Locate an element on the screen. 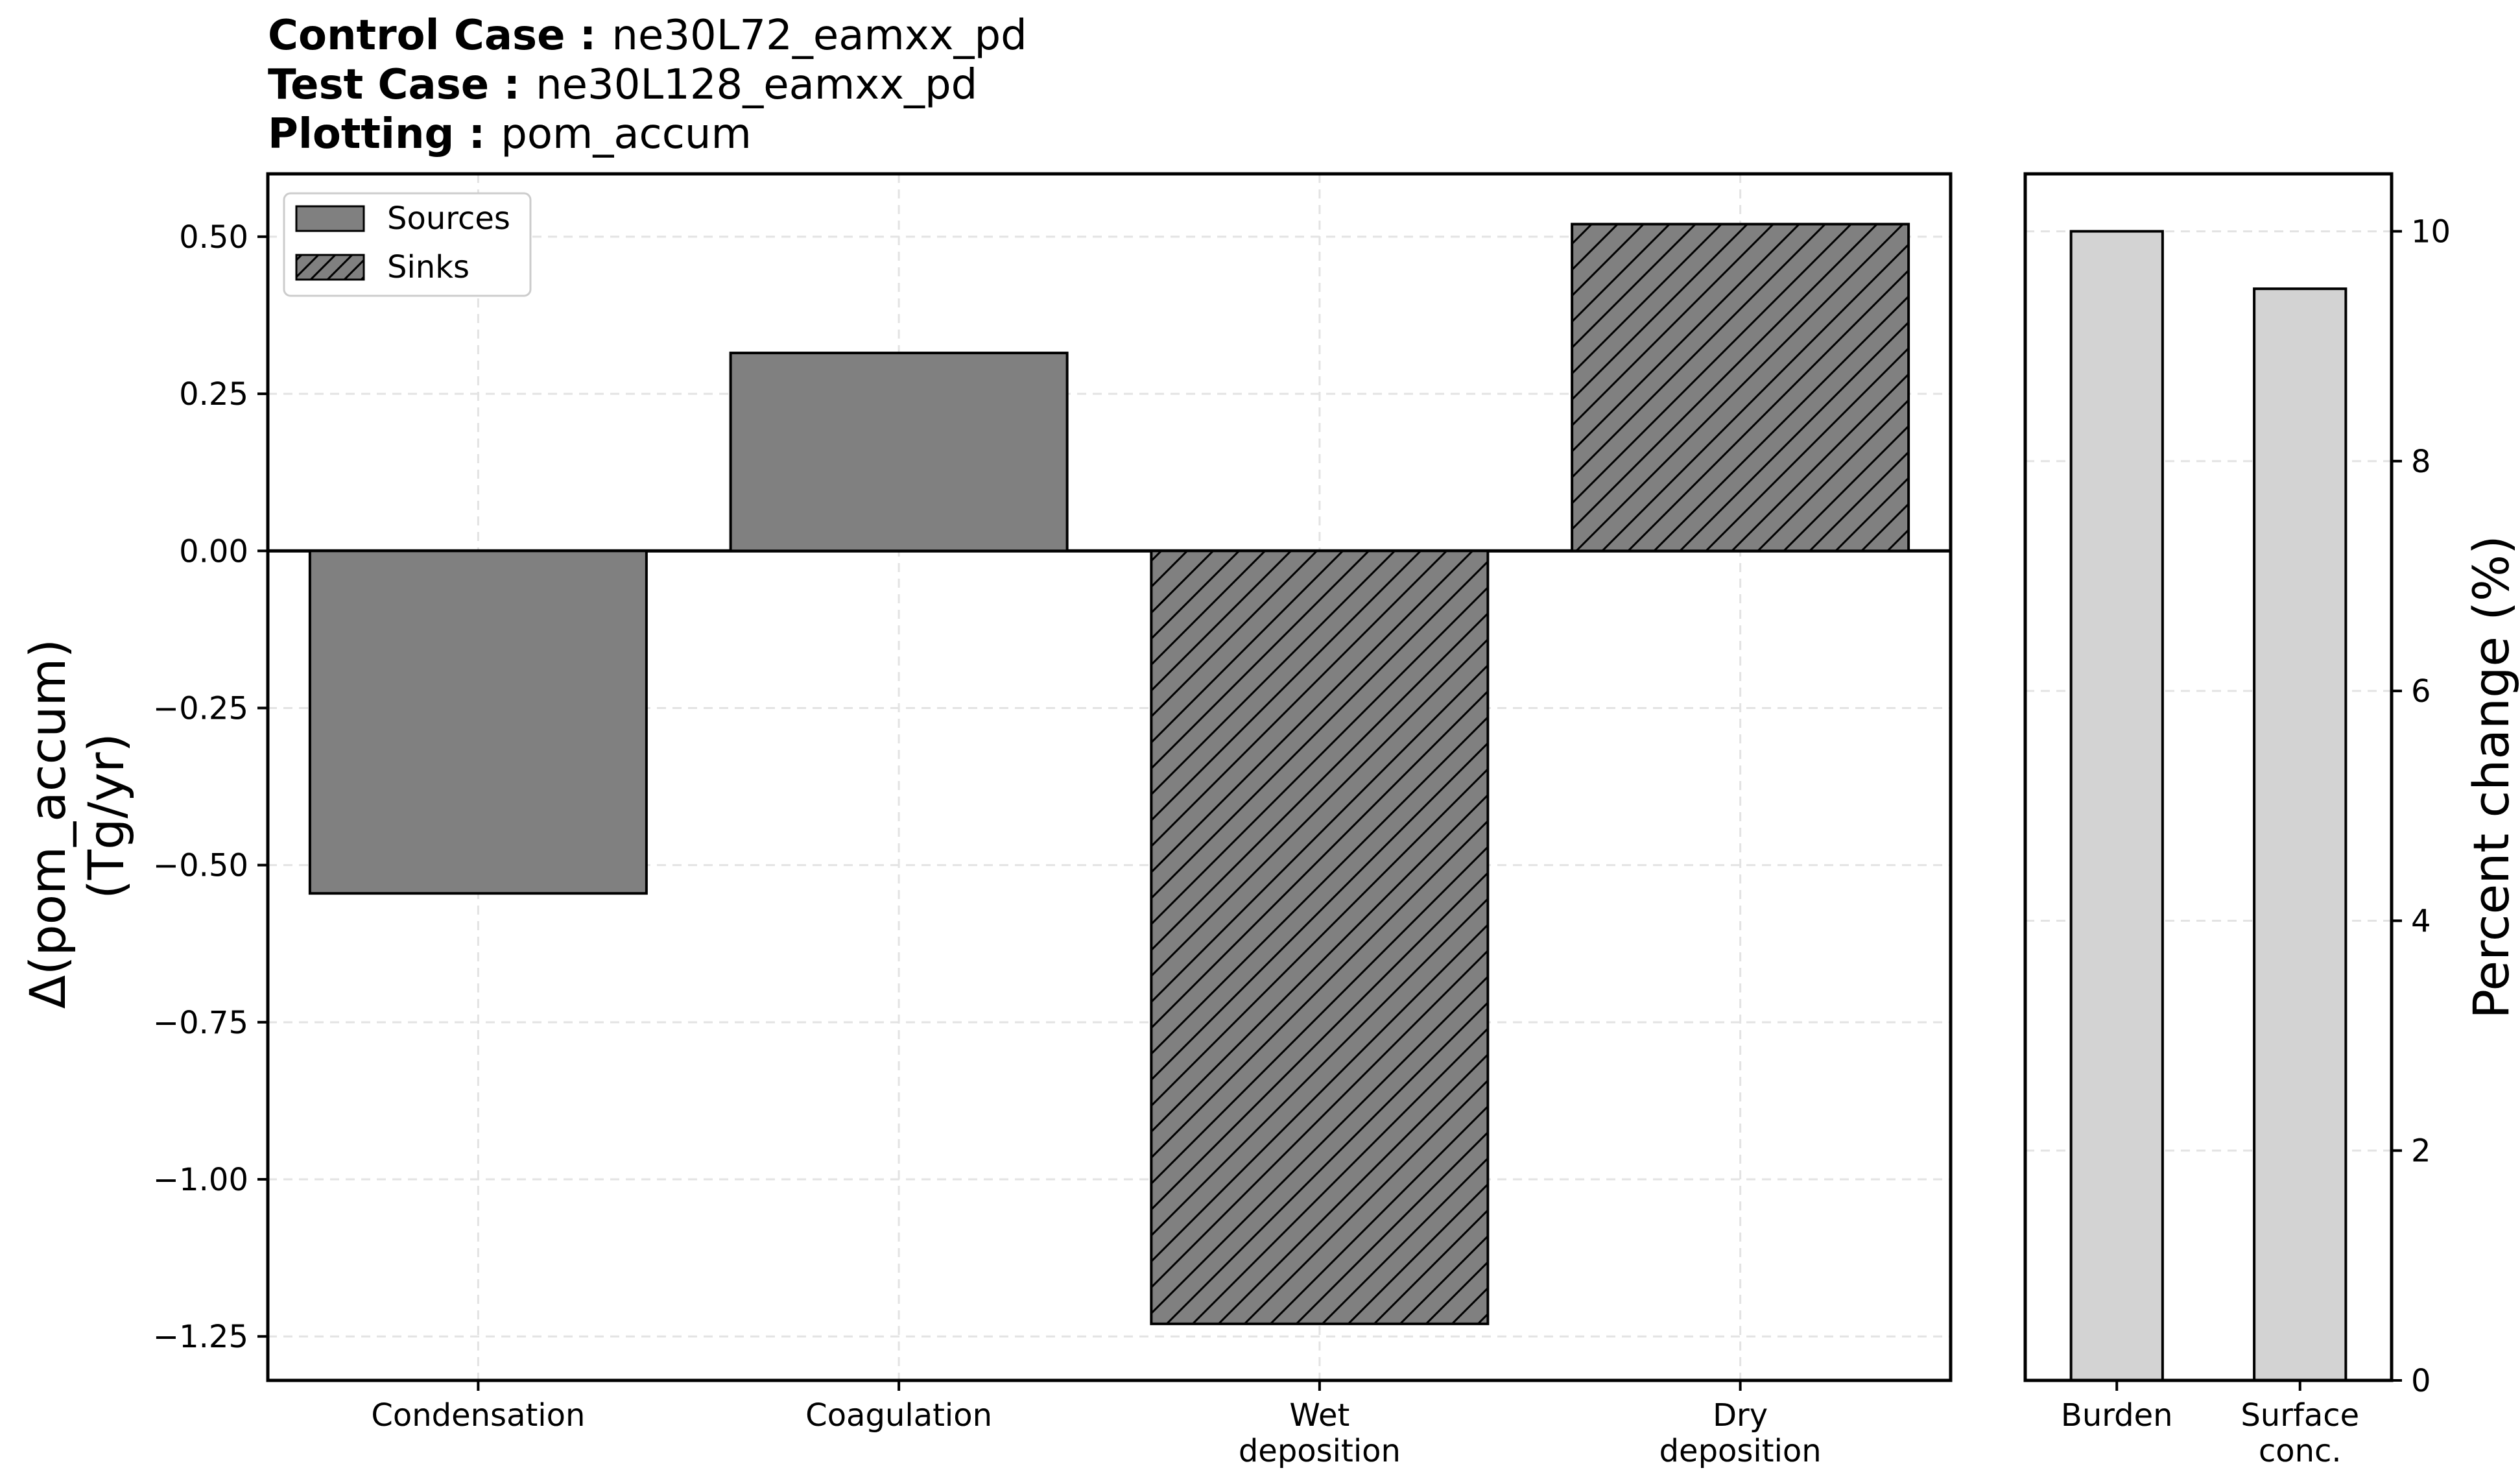 The image size is (2520, 1479). legend-label-sinks: Sinks is located at coordinates (428, 267).